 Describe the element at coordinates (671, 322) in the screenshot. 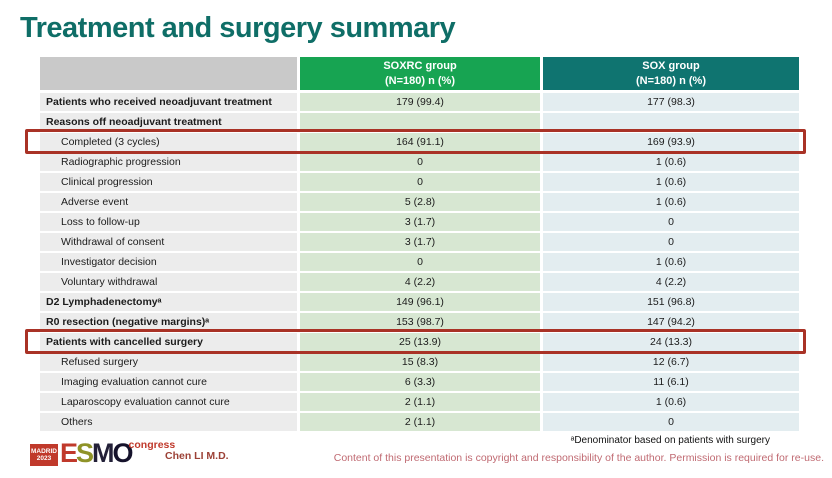

I see `sox-value: 147 (94.2)` at that location.